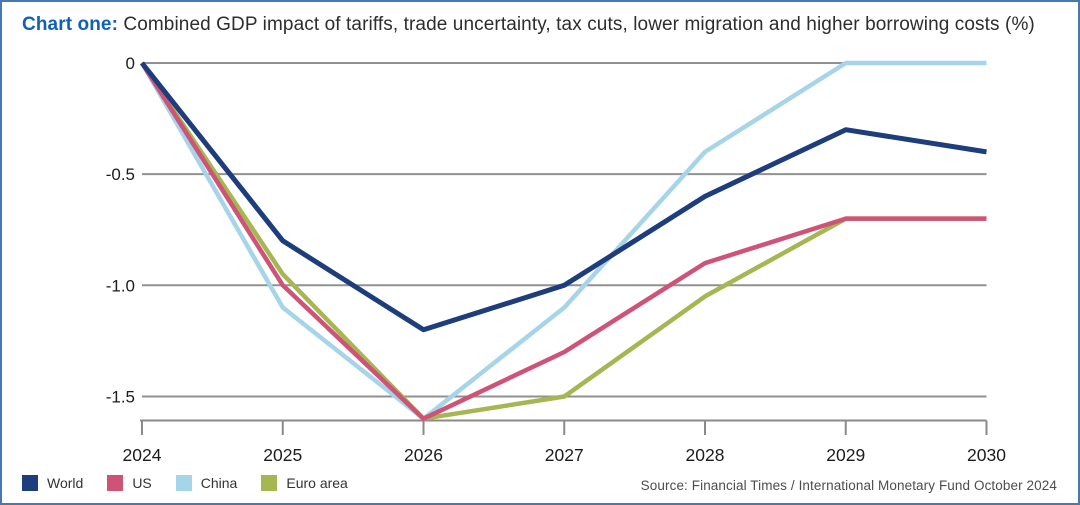 Image resolution: width=1080 pixels, height=505 pixels. Describe the element at coordinates (142, 483) in the screenshot. I see `legend-label-us: US` at that location.